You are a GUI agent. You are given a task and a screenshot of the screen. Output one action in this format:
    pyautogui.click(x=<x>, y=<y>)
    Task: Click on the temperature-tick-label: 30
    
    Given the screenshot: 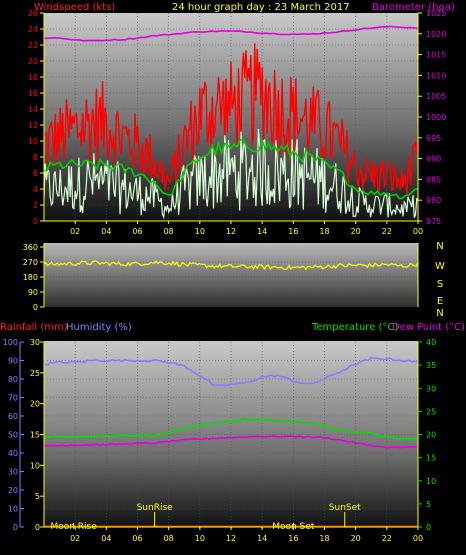 What is the action you would take?
    pyautogui.click(x=431, y=388)
    